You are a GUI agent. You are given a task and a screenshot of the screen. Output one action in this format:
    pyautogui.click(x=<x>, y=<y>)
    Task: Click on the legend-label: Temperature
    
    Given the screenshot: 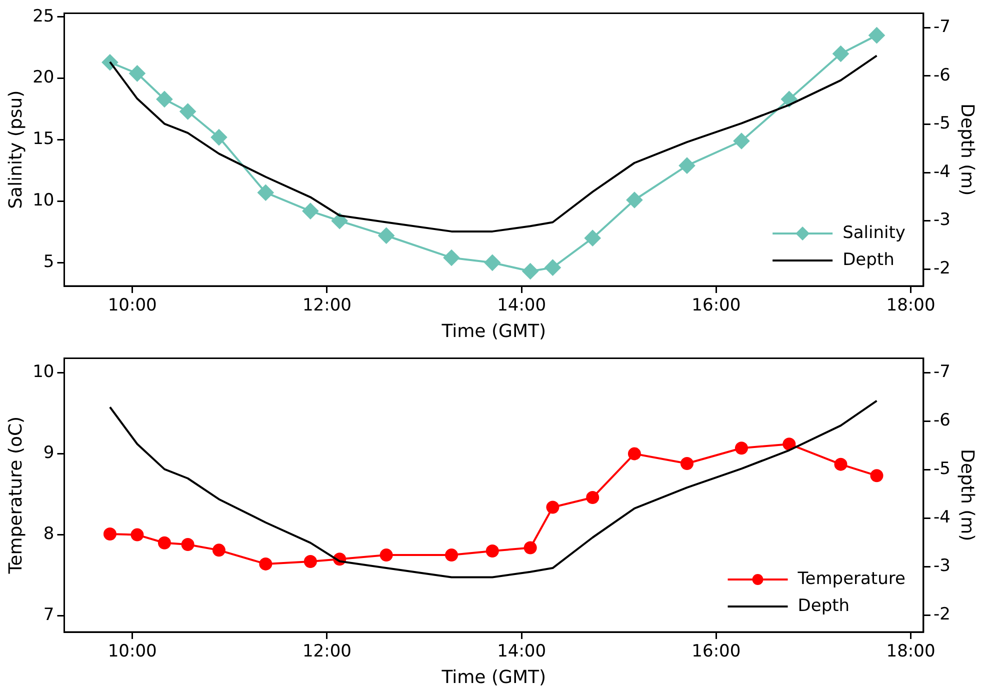 What is the action you would take?
    pyautogui.click(x=851, y=578)
    